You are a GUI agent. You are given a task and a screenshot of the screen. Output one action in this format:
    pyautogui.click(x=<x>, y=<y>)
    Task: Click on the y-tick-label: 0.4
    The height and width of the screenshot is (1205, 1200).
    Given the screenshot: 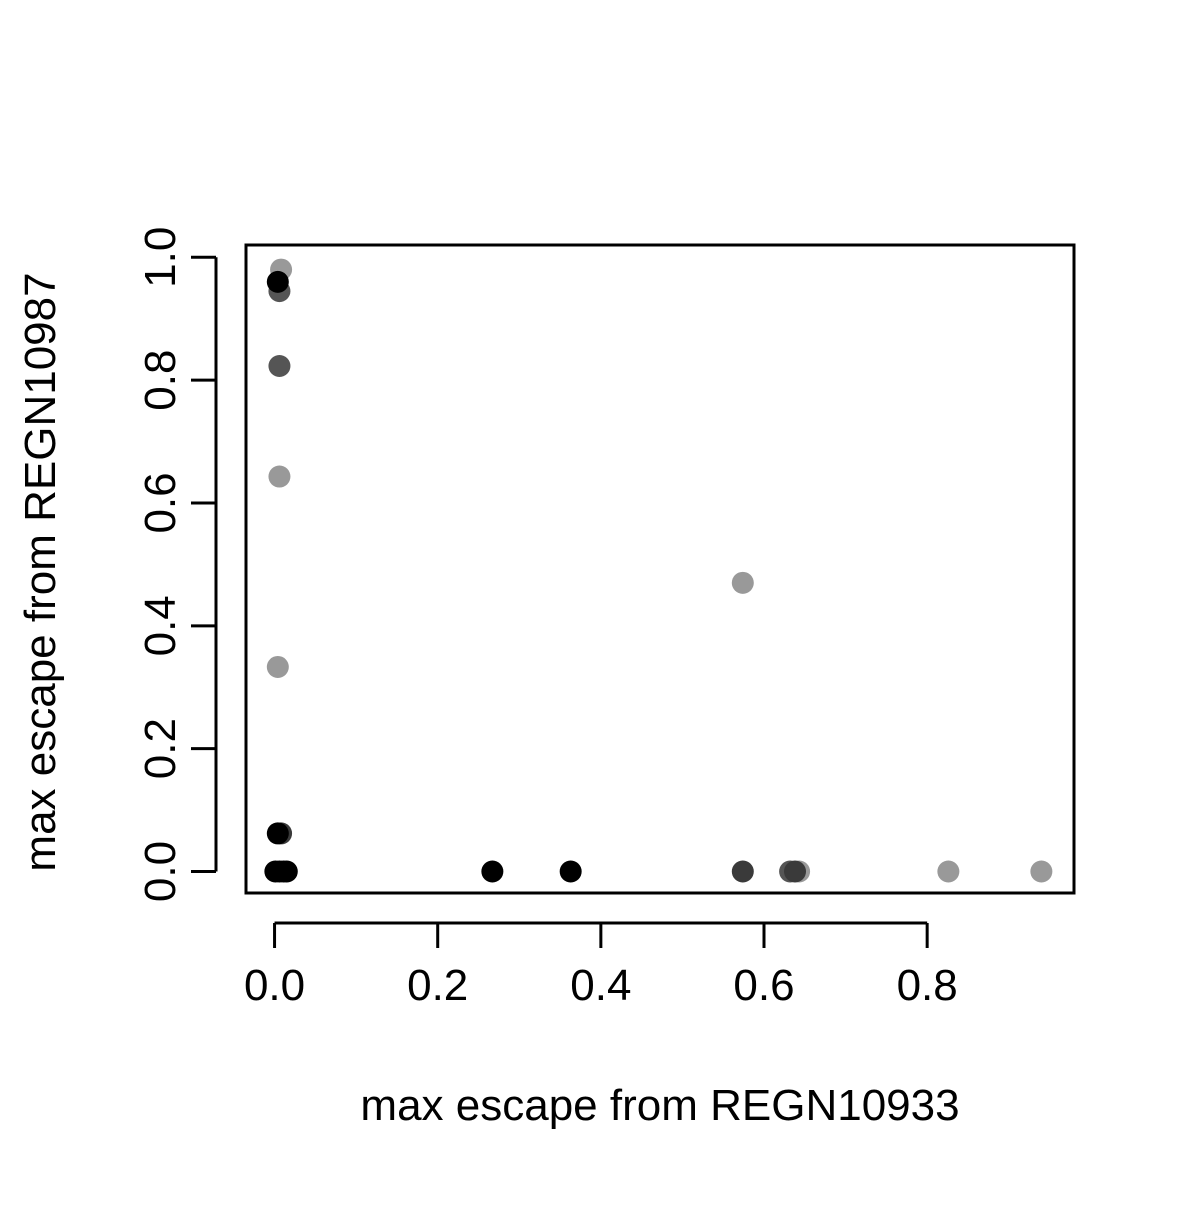 What is the action you would take?
    pyautogui.click(x=160, y=625)
    